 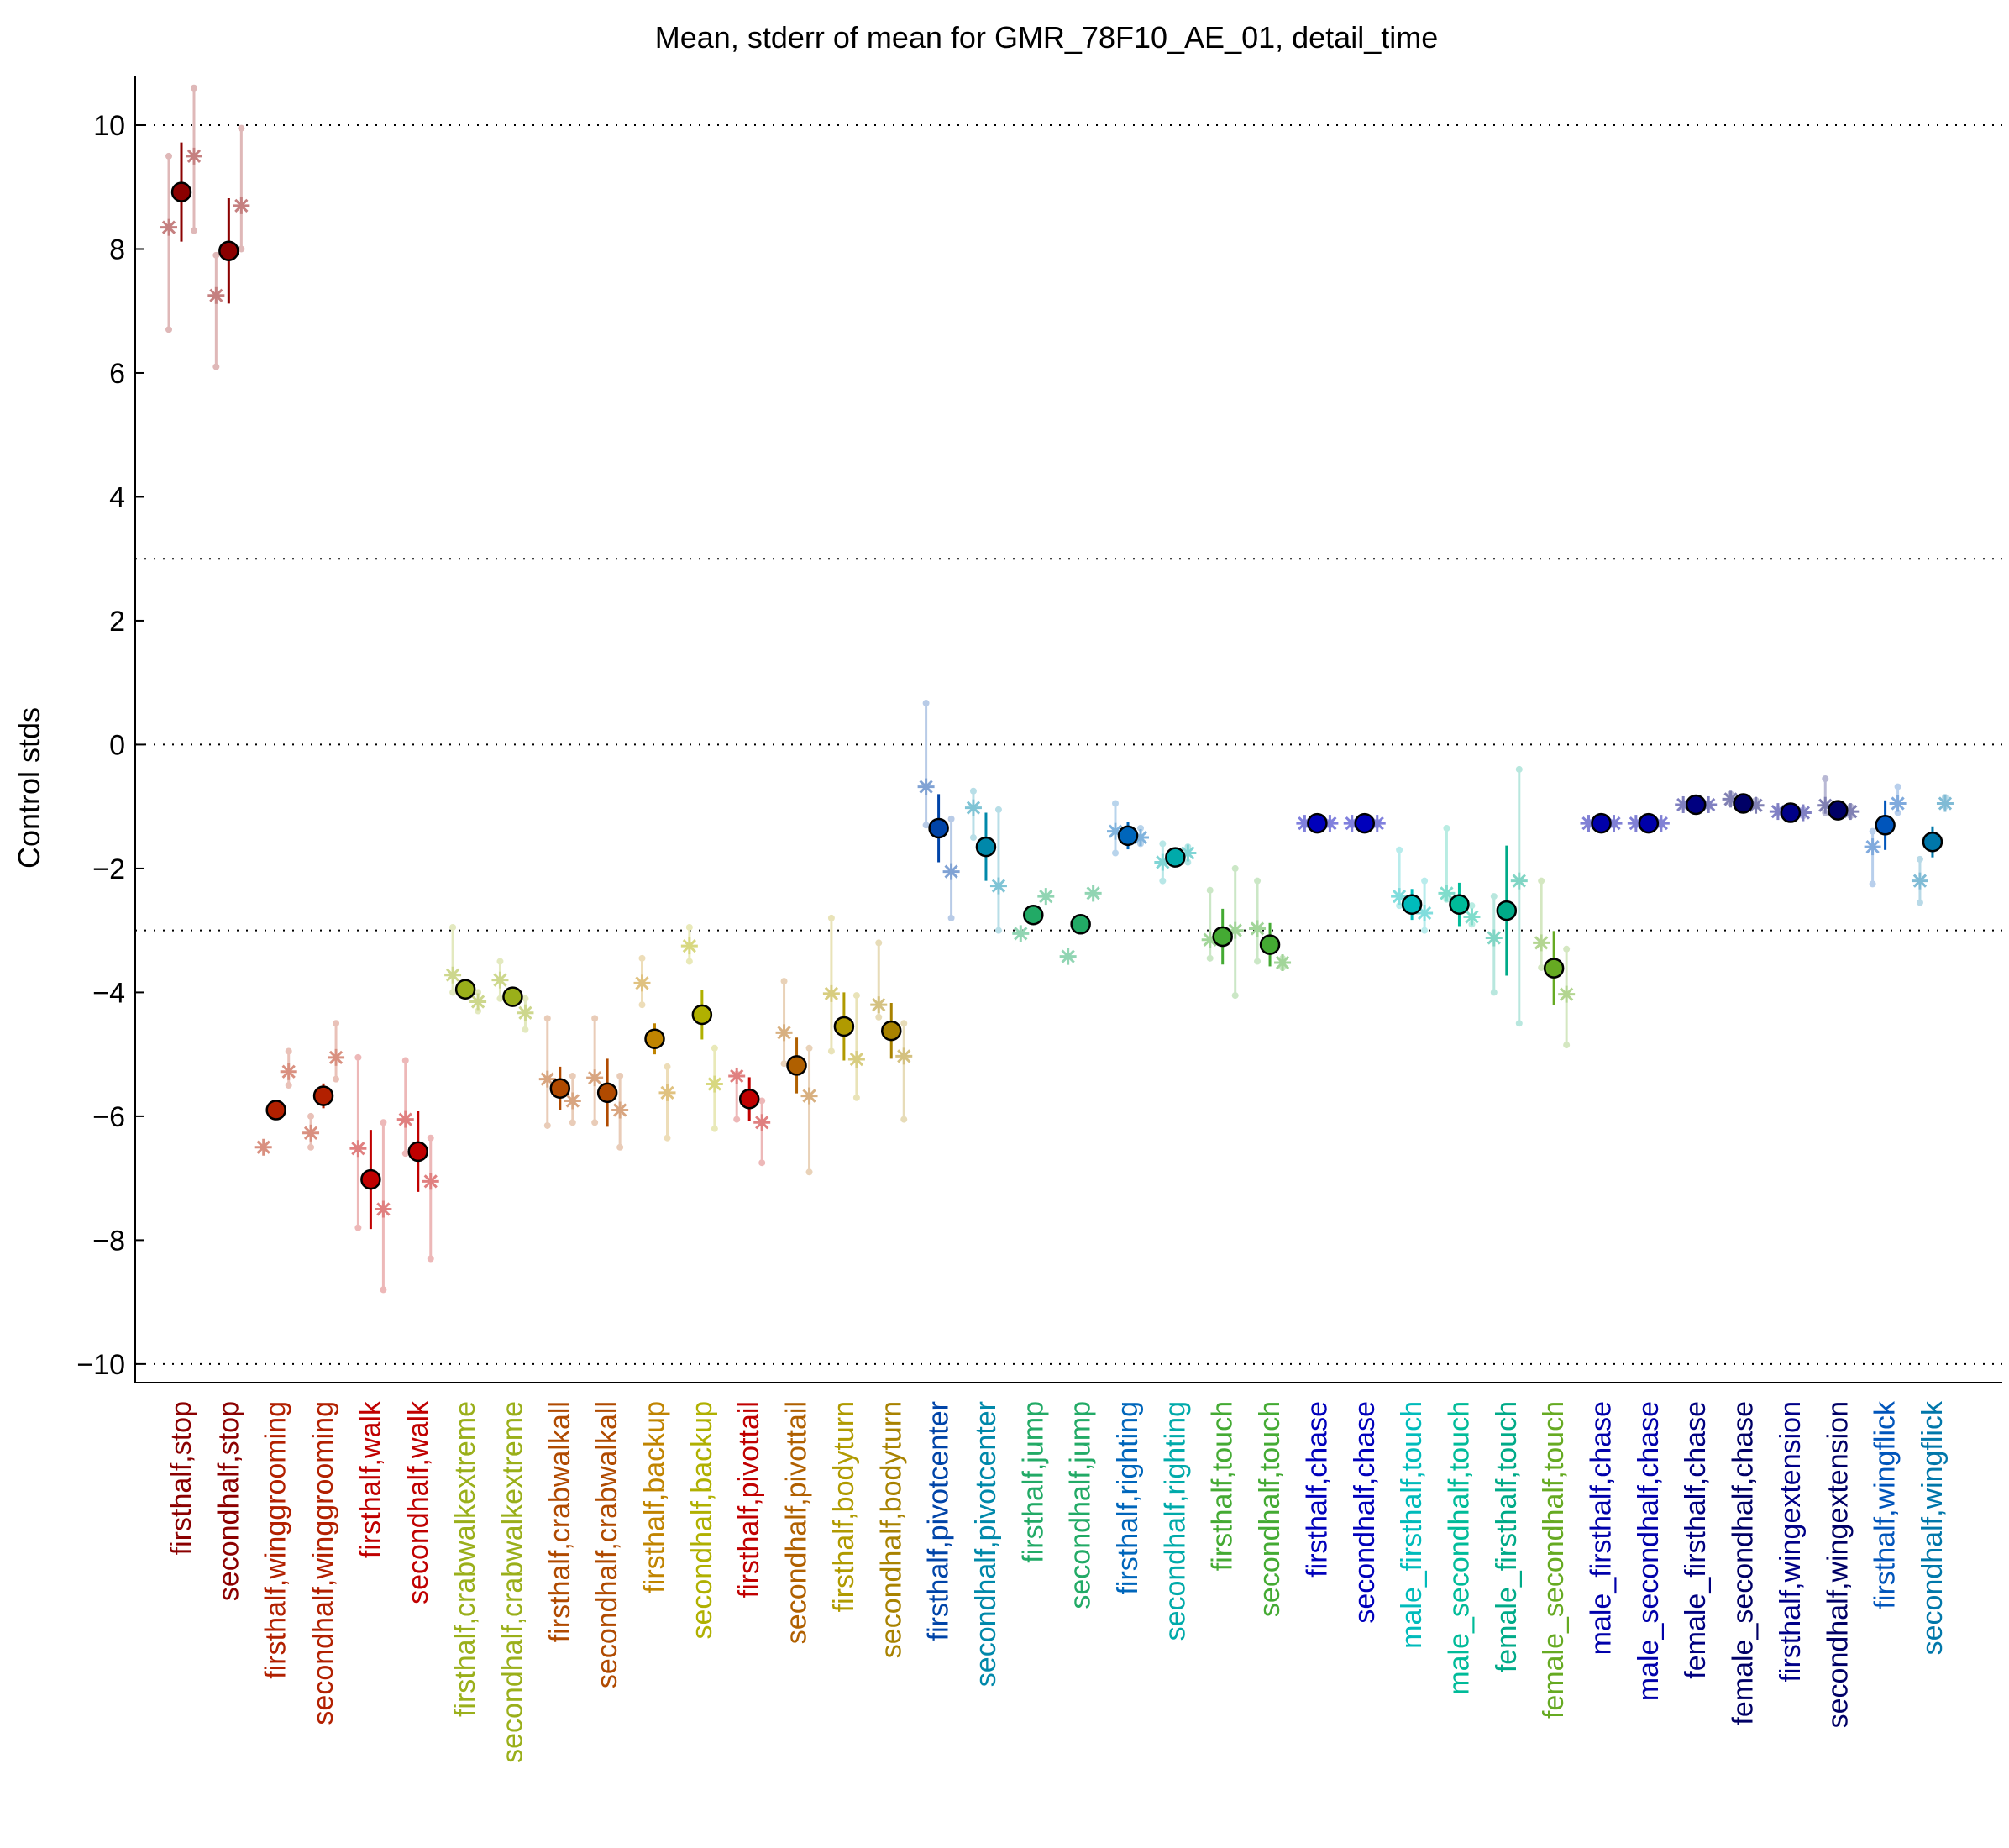 What do you see at coordinates (323, 1563) in the screenshot?
I see `category-label: secondhalf,winggrooming` at bounding box center [323, 1563].